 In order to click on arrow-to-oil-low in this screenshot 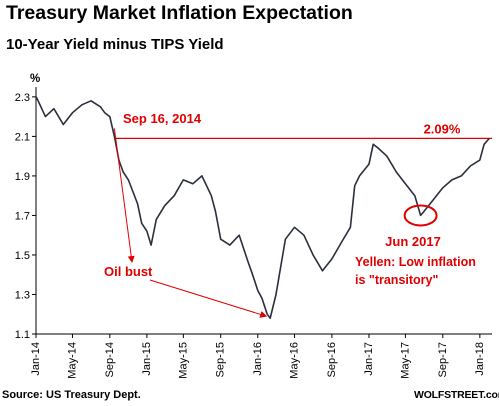, I will do `click(208, 298)`.